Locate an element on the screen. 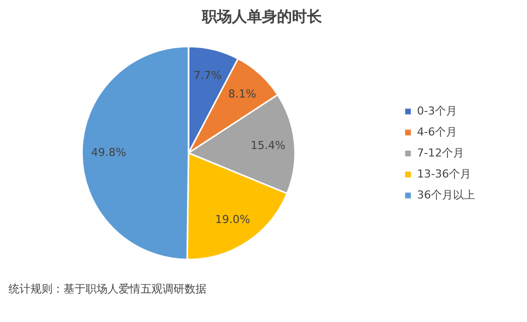 This screenshot has height=322, width=527. data-label: 19.0% is located at coordinates (232, 219).